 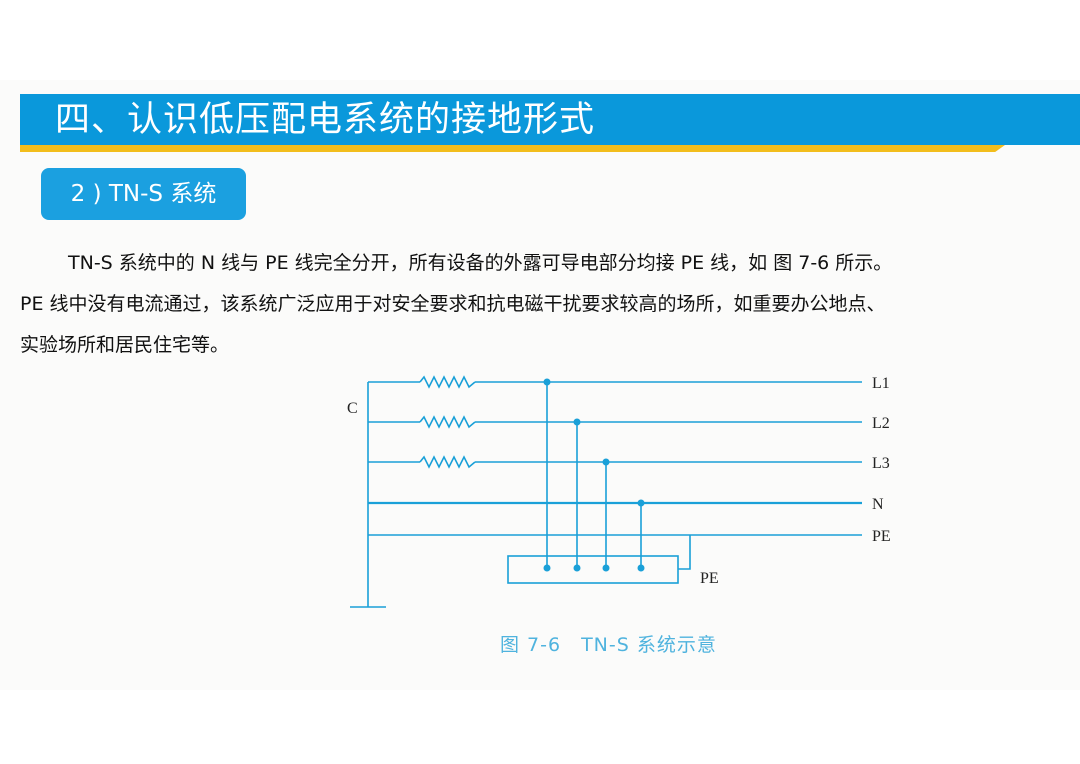 I want to click on label-n: N, so click(x=878, y=504).